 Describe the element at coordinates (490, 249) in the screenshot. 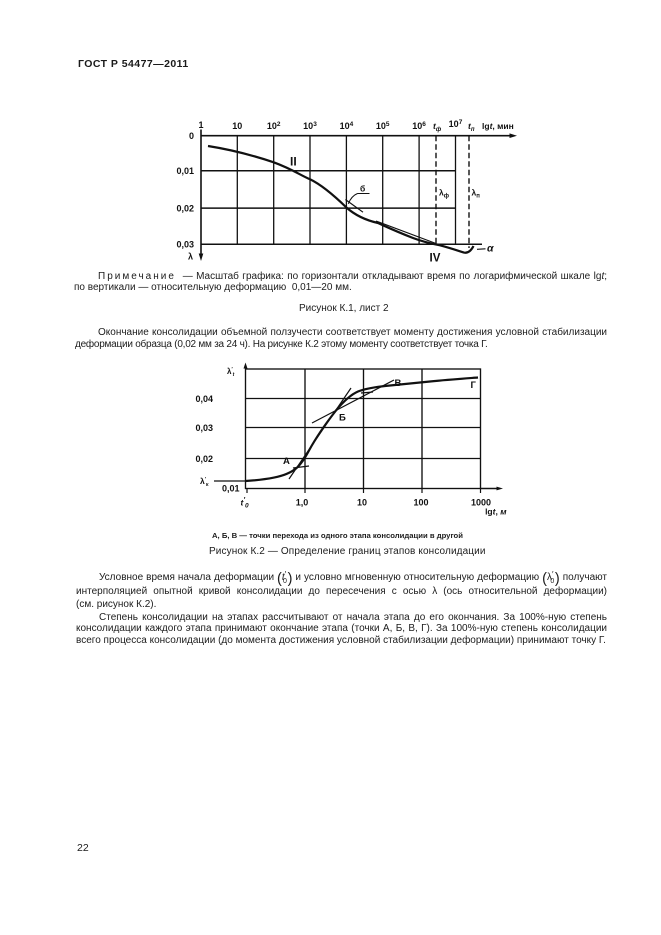

I see `svg-text: α` at that location.